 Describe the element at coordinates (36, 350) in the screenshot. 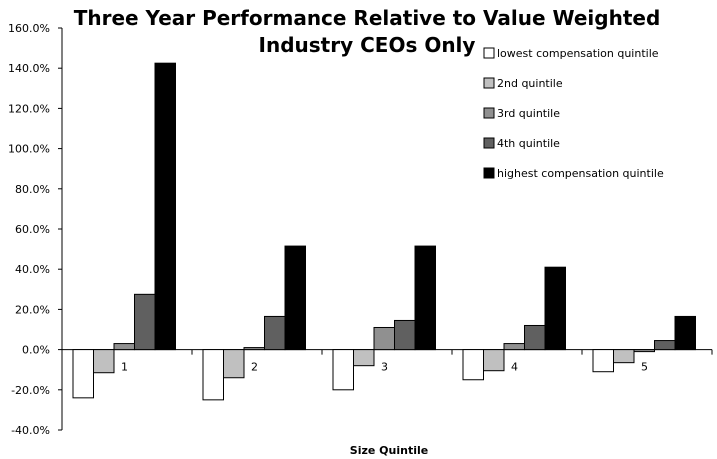

I see `y-tick-label: 0.0%` at that location.